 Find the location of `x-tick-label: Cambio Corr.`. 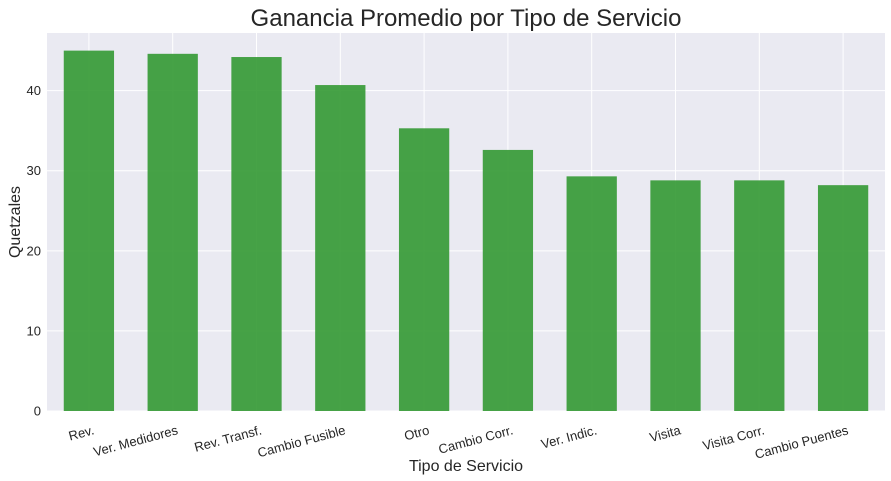

x-tick-label: Cambio Corr. is located at coordinates (476, 439).